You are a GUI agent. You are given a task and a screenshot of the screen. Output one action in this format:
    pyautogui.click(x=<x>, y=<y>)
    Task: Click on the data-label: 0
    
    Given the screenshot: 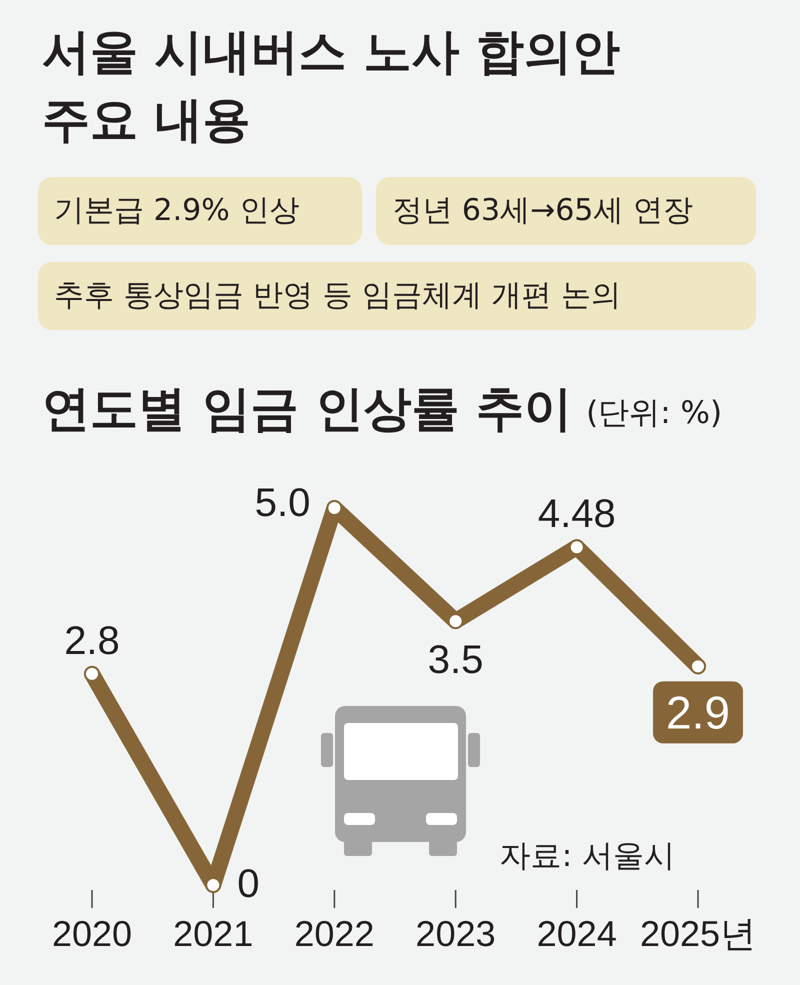 What is the action you would take?
    pyautogui.click(x=248, y=884)
    